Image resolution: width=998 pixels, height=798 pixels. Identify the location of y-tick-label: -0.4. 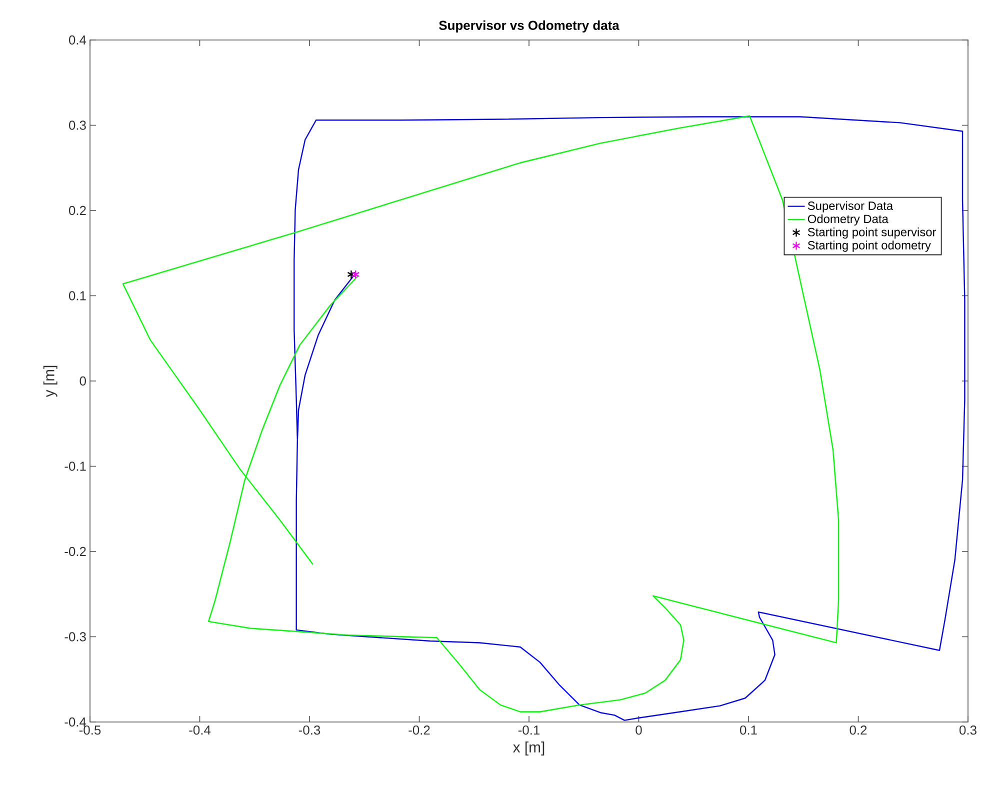
(75, 722).